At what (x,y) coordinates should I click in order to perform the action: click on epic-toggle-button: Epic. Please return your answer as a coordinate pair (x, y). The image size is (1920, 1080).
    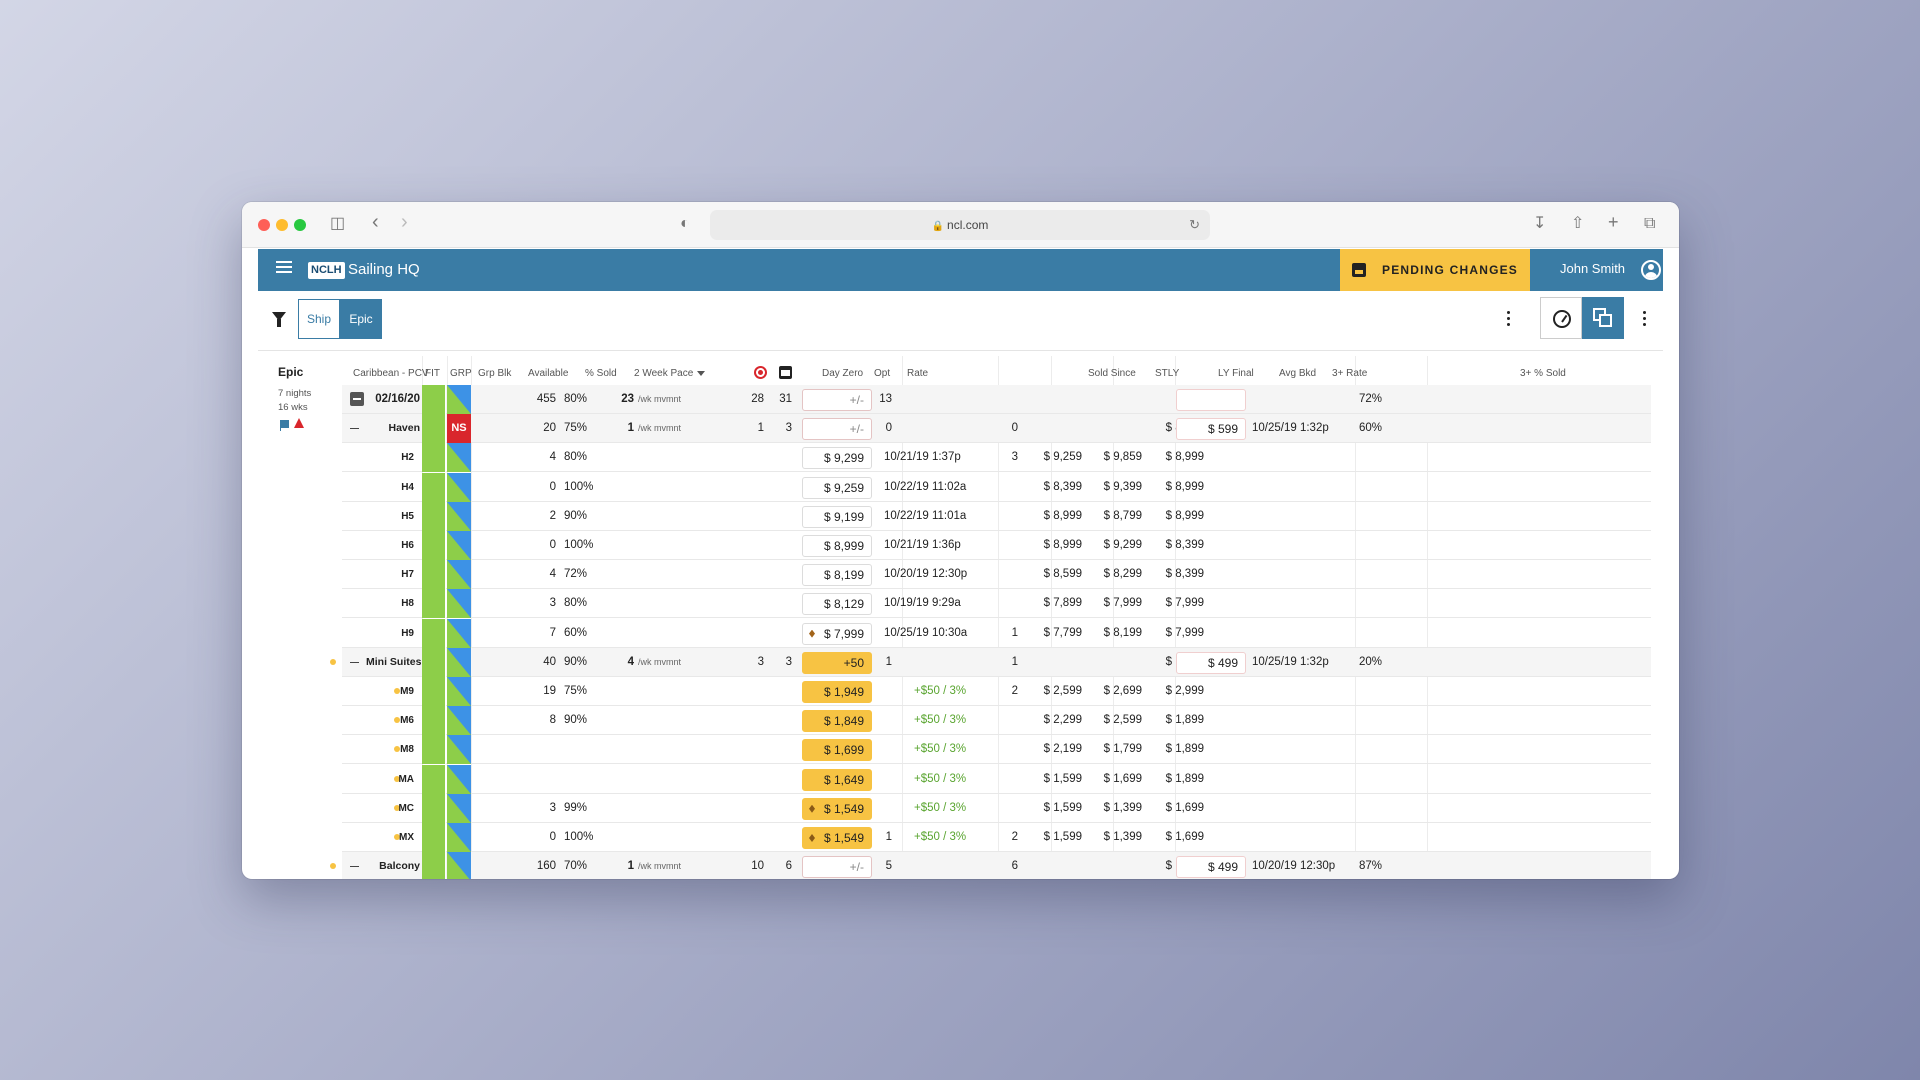
    Looking at the image, I should click on (361, 319).